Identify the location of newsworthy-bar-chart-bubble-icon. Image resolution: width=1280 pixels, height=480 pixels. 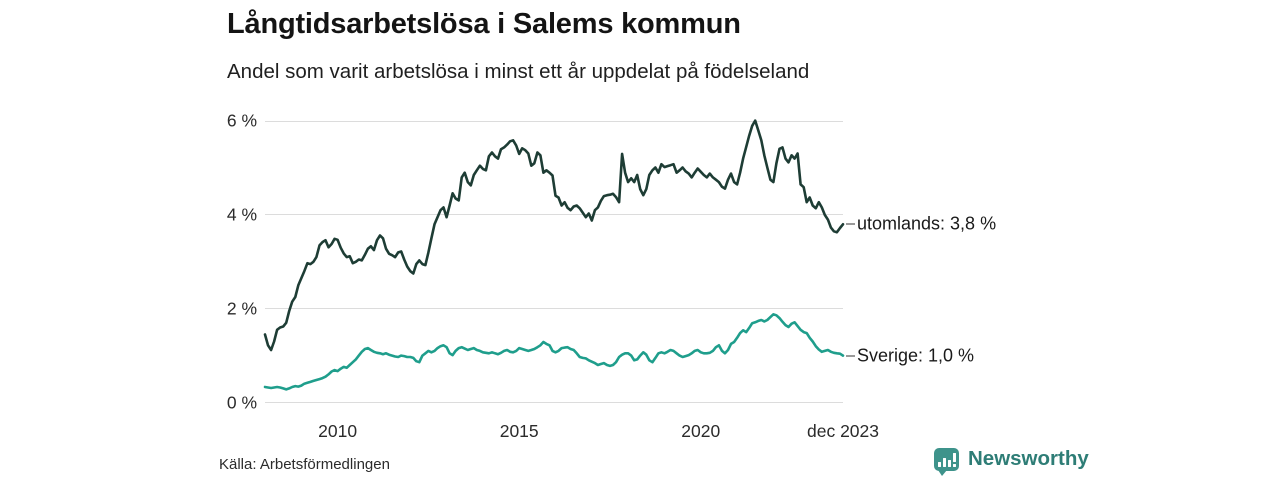
(946, 461).